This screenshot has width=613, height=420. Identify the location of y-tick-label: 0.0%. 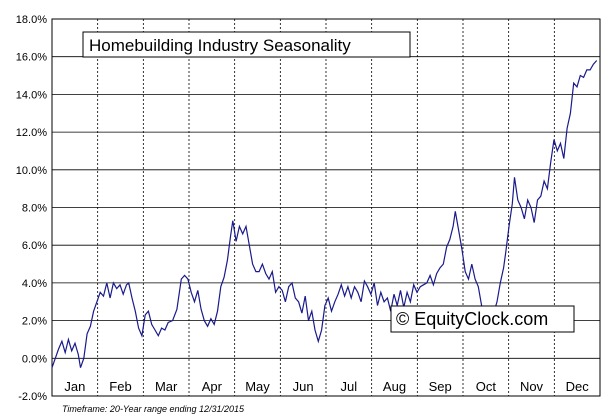
(34, 359).